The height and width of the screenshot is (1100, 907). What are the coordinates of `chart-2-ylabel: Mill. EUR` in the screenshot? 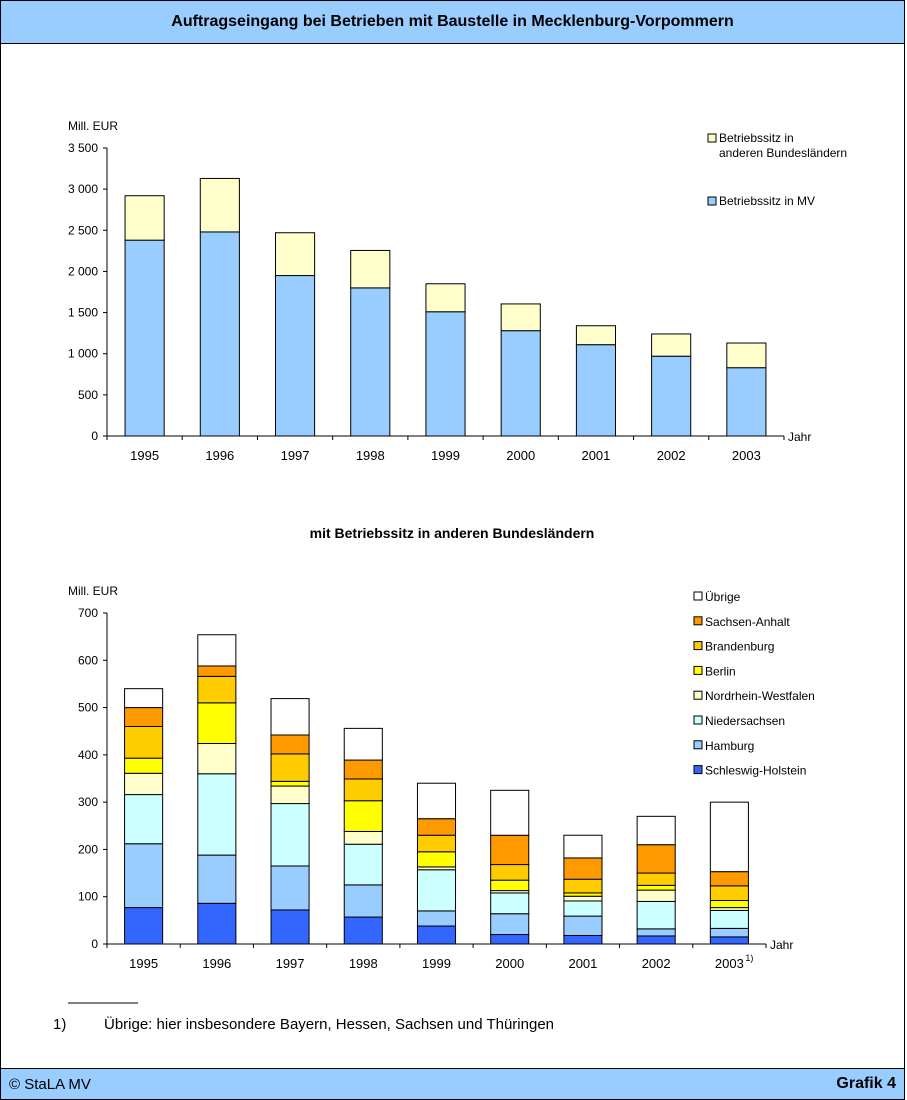 It's located at (93, 591).